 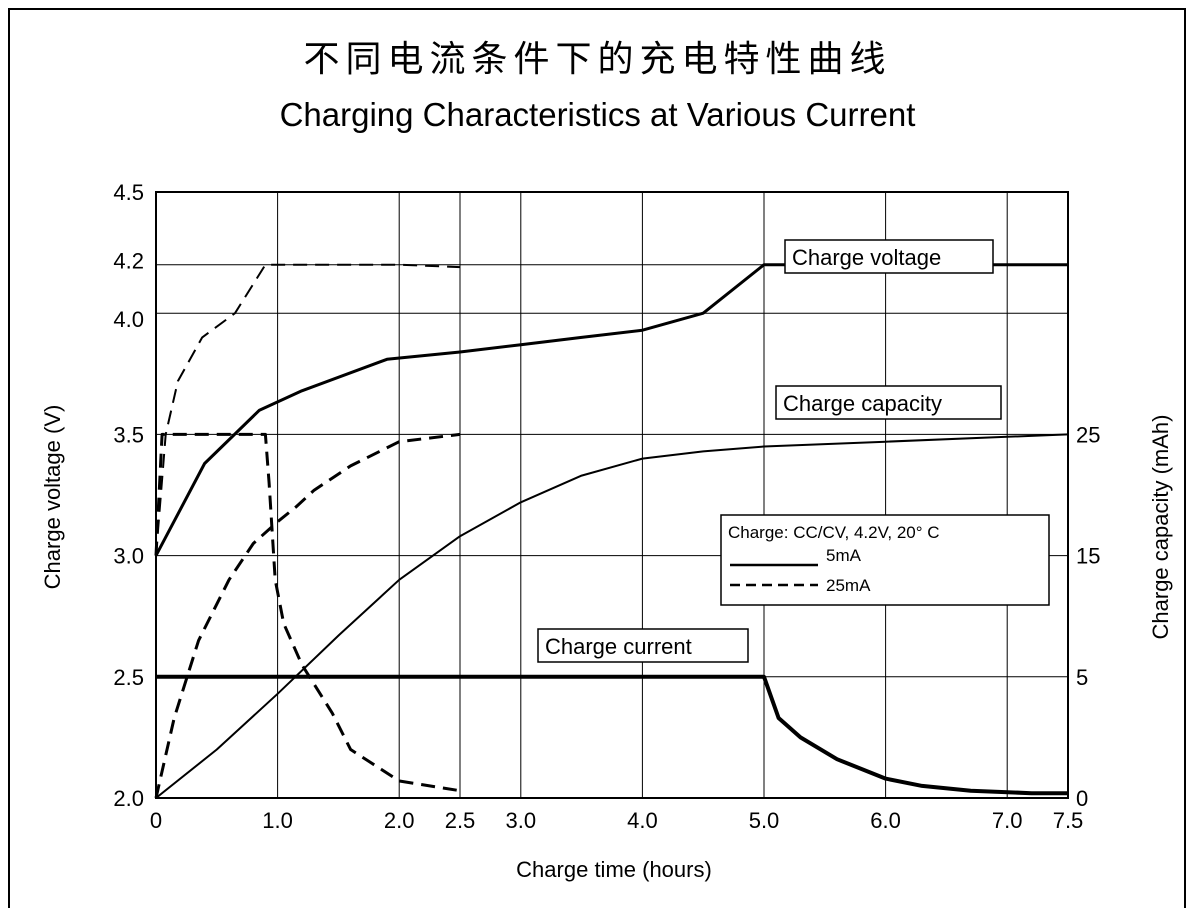 I want to click on annotation-charge-capacity: Charge capacity, so click(x=888, y=402).